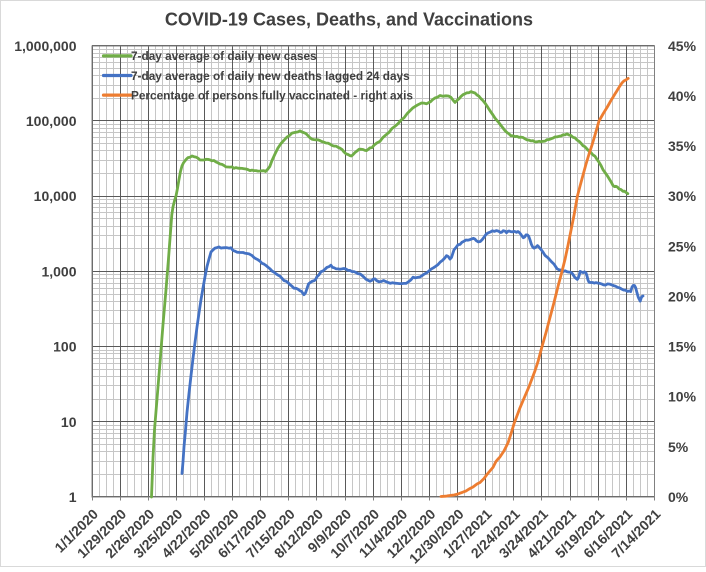 This screenshot has width=706, height=572. Describe the element at coordinates (678, 447) in the screenshot. I see `svg-text: 5%` at that location.